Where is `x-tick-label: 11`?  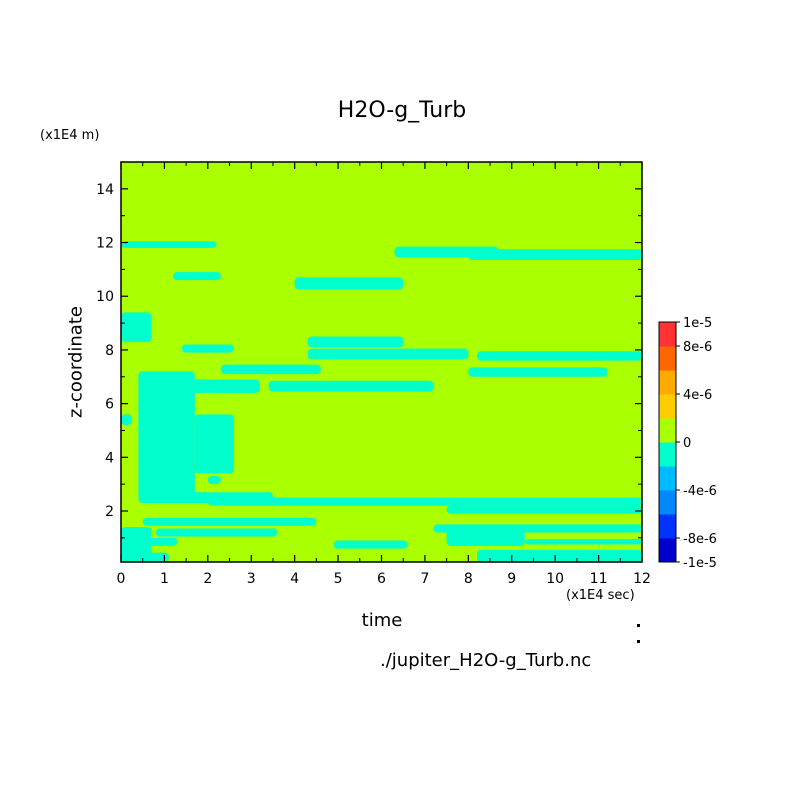
x-tick-label: 11 is located at coordinates (599, 579).